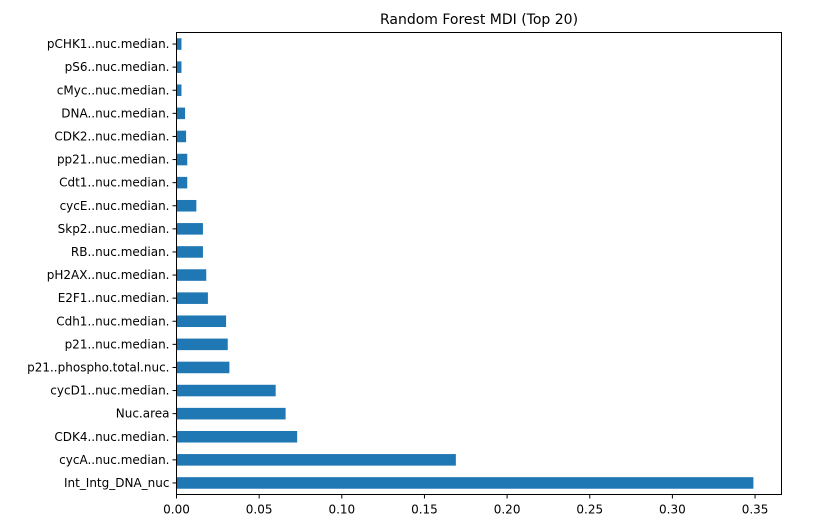 The image size is (814, 528). What do you see at coordinates (117, 483) in the screenshot?
I see `y-tick-label-0: Int_Intg_DNA_nuc` at bounding box center [117, 483].